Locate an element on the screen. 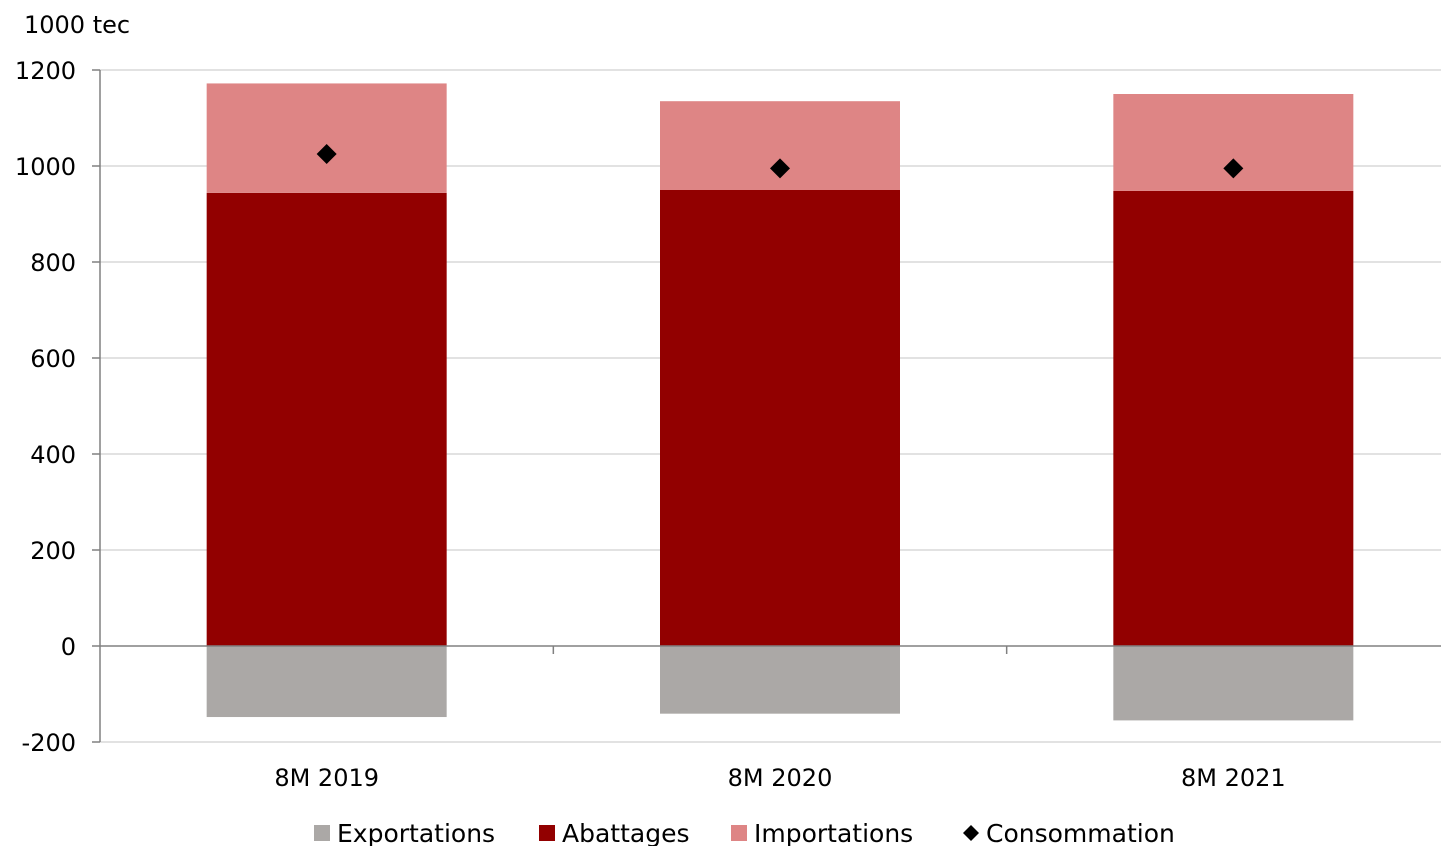  y-tick-label: 200 is located at coordinates (53, 551).